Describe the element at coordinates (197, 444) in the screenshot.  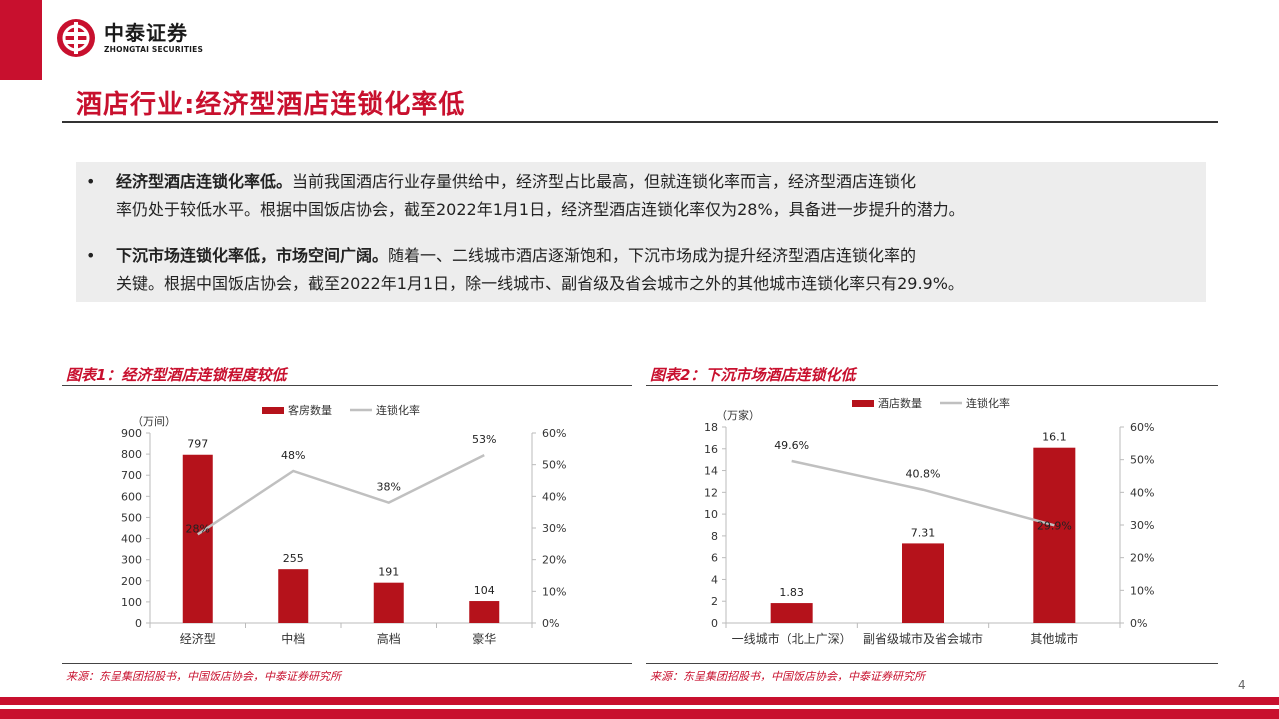
I see `bar-data-label: 797` at that location.